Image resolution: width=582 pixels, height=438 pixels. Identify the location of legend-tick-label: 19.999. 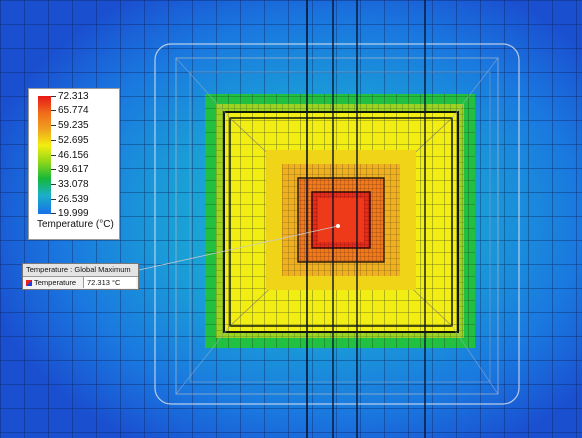
(73, 213).